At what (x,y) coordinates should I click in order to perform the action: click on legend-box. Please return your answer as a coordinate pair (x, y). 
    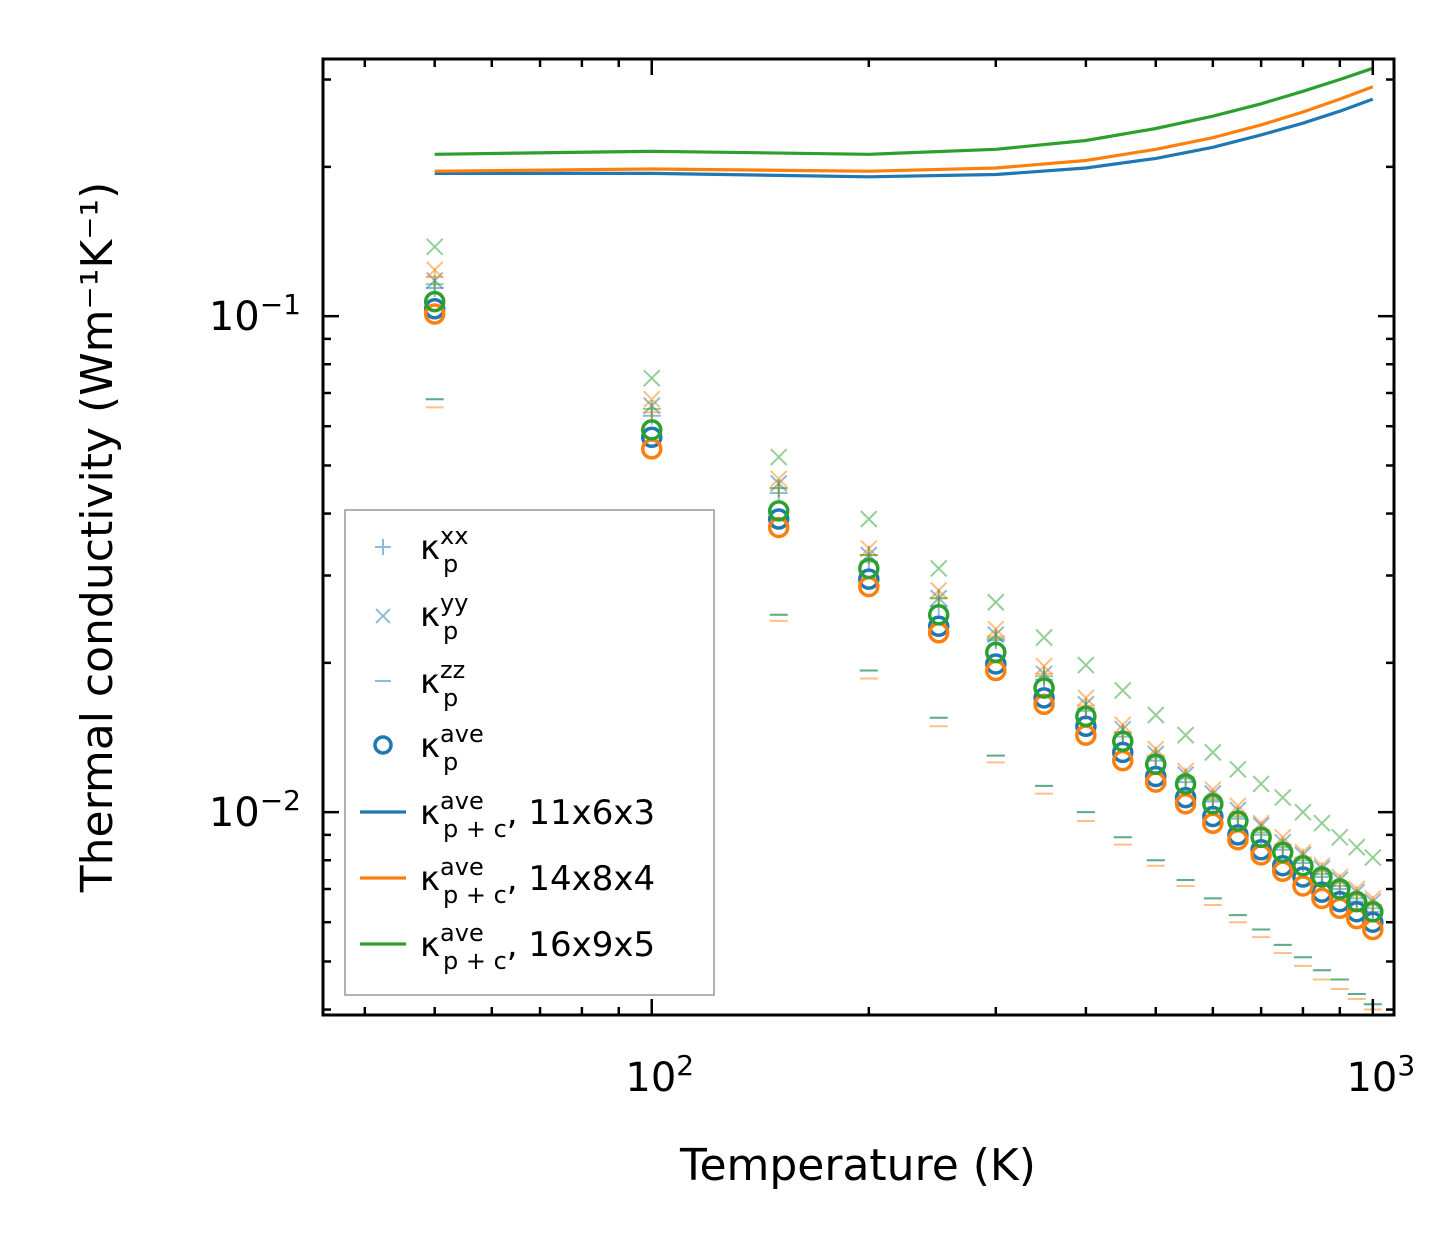
    Looking at the image, I should click on (529, 752).